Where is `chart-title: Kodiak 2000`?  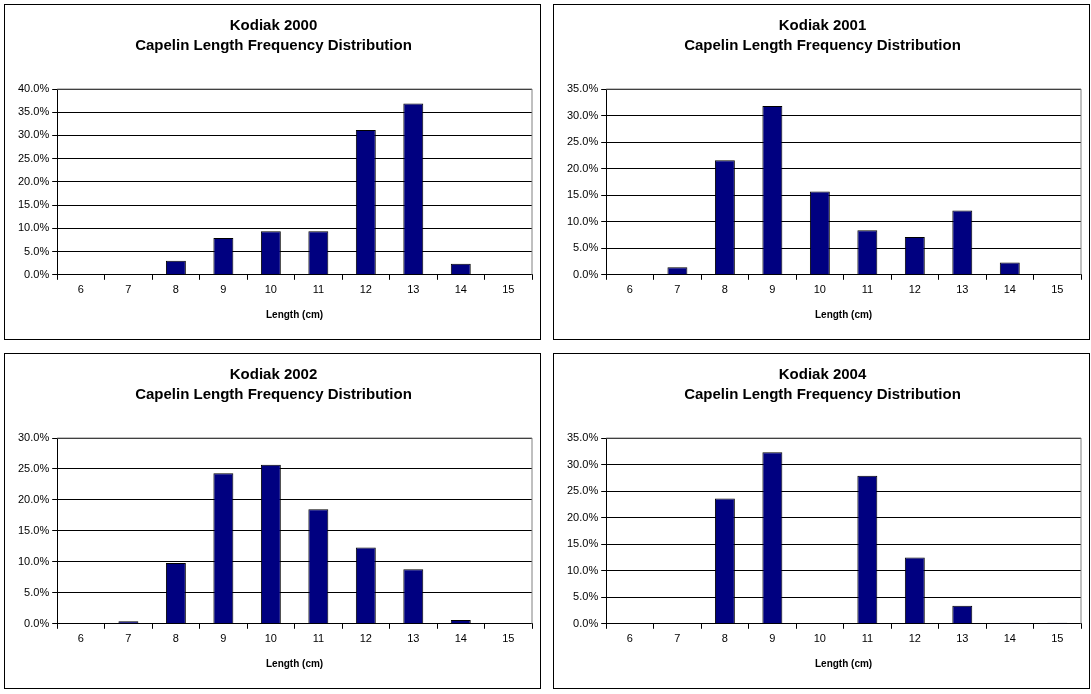 chart-title: Kodiak 2000 is located at coordinates (273, 25).